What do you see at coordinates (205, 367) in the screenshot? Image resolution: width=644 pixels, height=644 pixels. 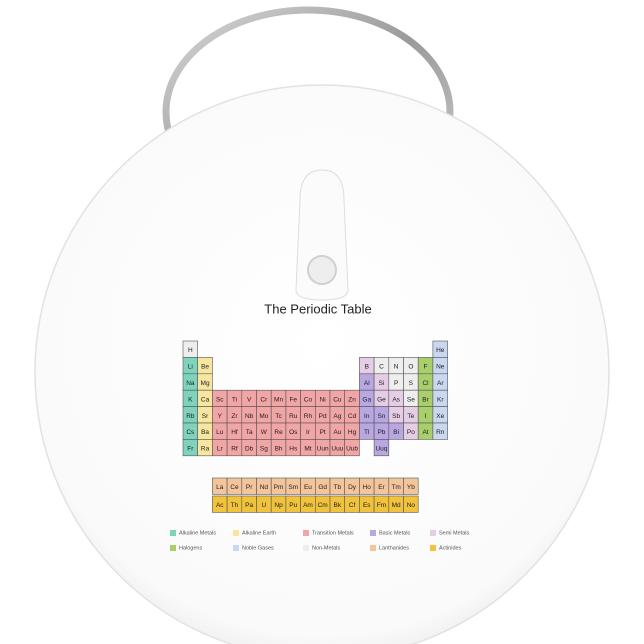 I see `element-symbol: Be` at bounding box center [205, 367].